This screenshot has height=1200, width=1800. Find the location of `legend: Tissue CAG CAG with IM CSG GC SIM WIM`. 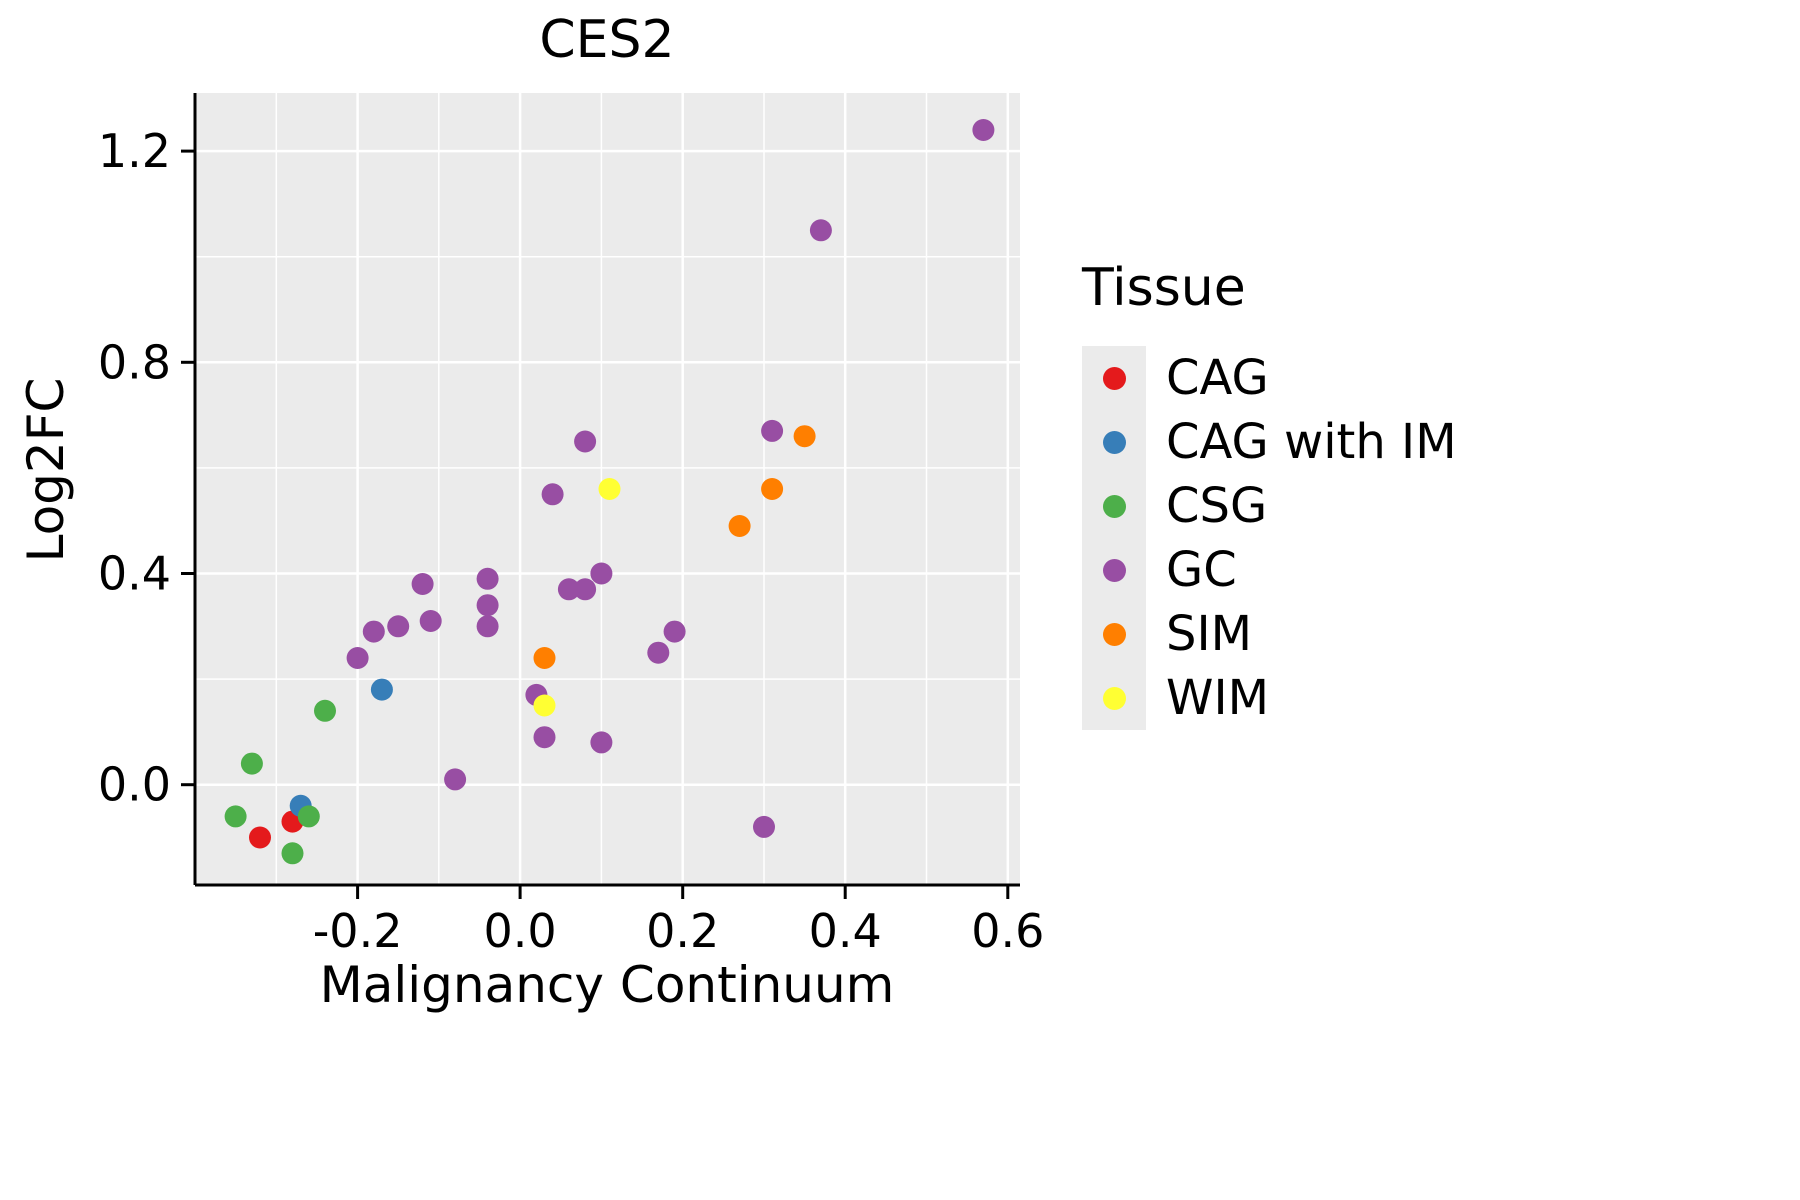

legend: Tissue CAG CAG with IM CSG GC SIM WIM is located at coordinates (1269, 494).